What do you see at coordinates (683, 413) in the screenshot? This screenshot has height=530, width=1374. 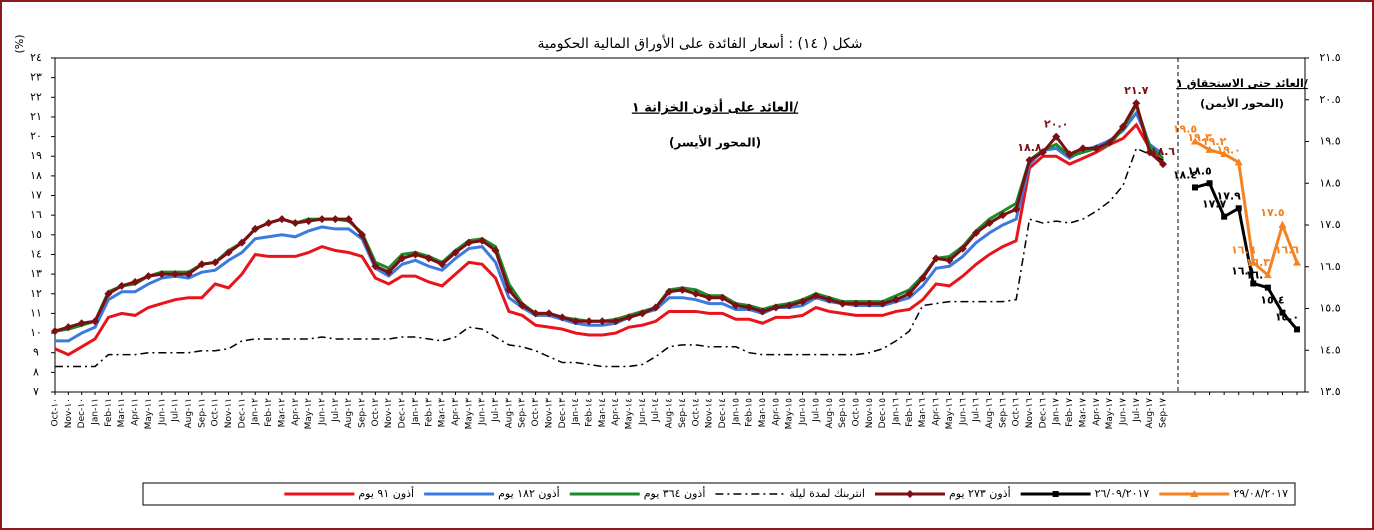 I see `x-tick-label: Sep-١٤` at bounding box center [683, 413].